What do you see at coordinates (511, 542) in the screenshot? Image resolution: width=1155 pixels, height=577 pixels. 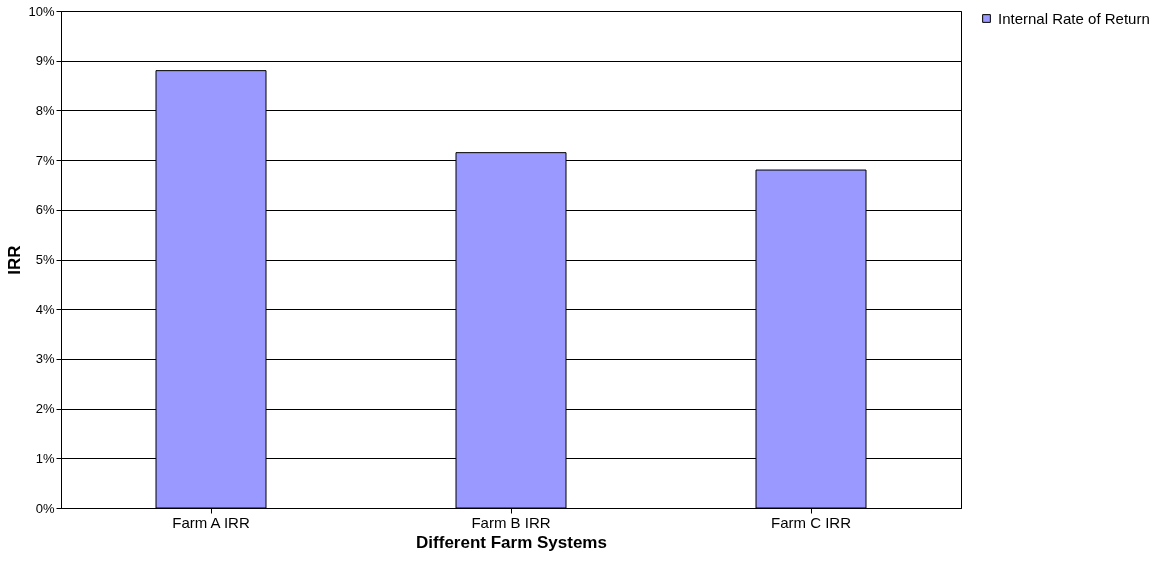 I see `x-axis-title: Different Farm Systems` at bounding box center [511, 542].